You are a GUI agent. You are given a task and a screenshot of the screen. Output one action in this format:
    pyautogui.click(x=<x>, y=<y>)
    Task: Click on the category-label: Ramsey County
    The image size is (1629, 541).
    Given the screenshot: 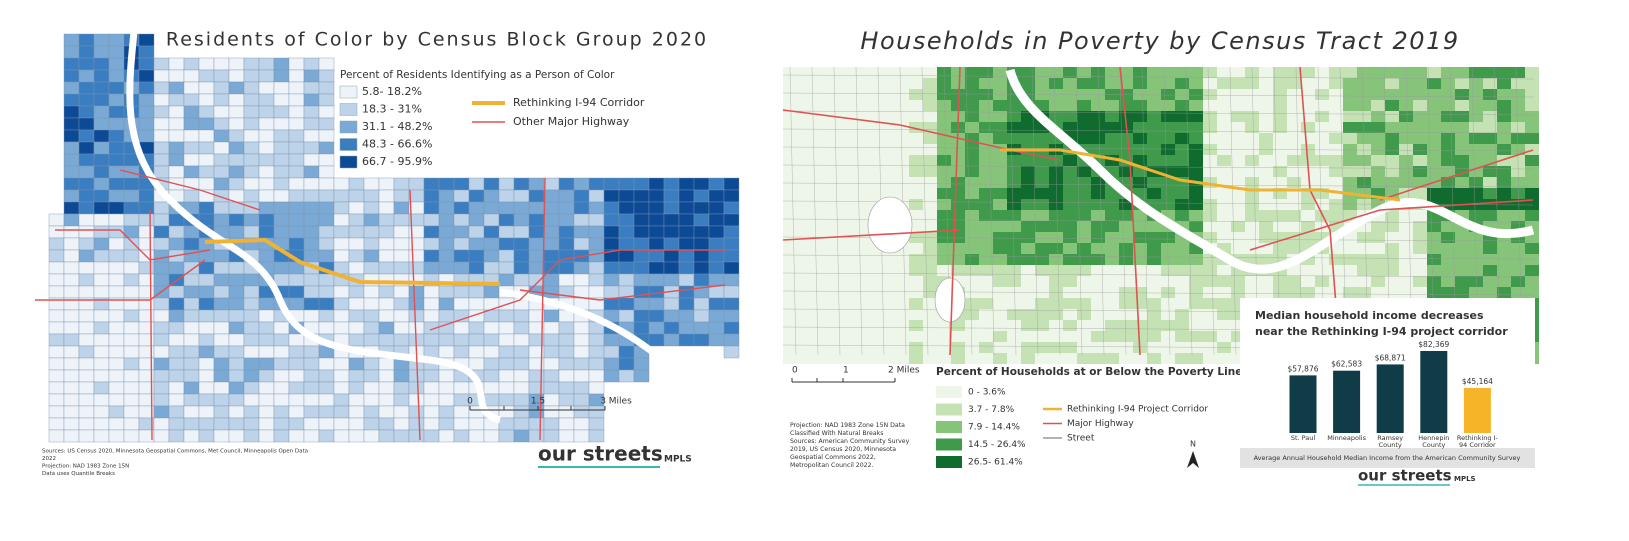 What is the action you would take?
    pyautogui.click(x=1390, y=441)
    